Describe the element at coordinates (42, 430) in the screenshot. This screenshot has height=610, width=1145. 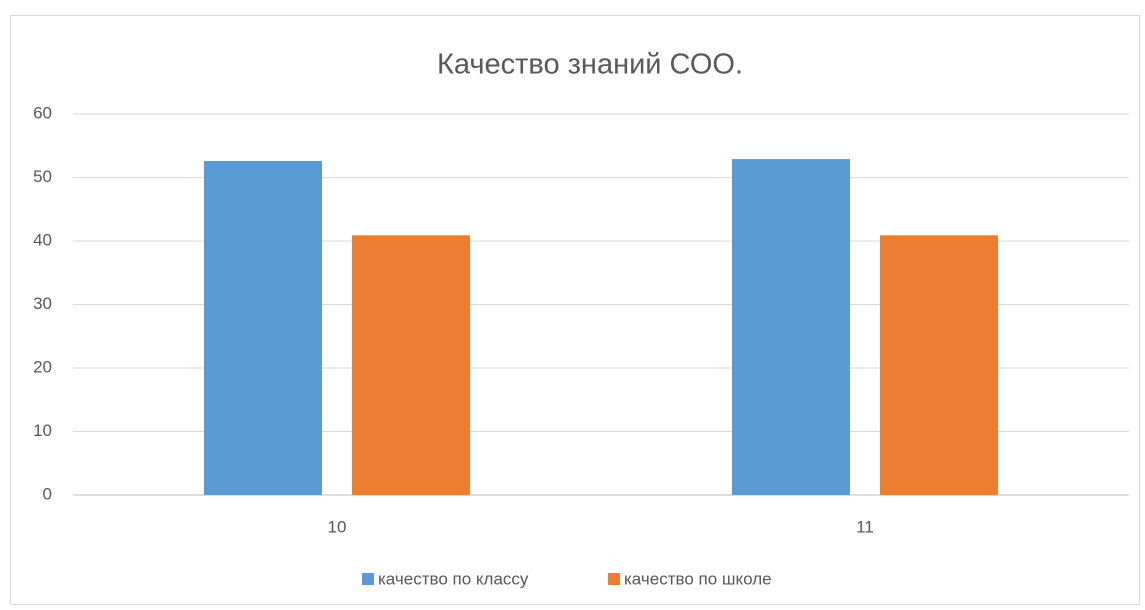
I see `y-tick-label: 10` at that location.